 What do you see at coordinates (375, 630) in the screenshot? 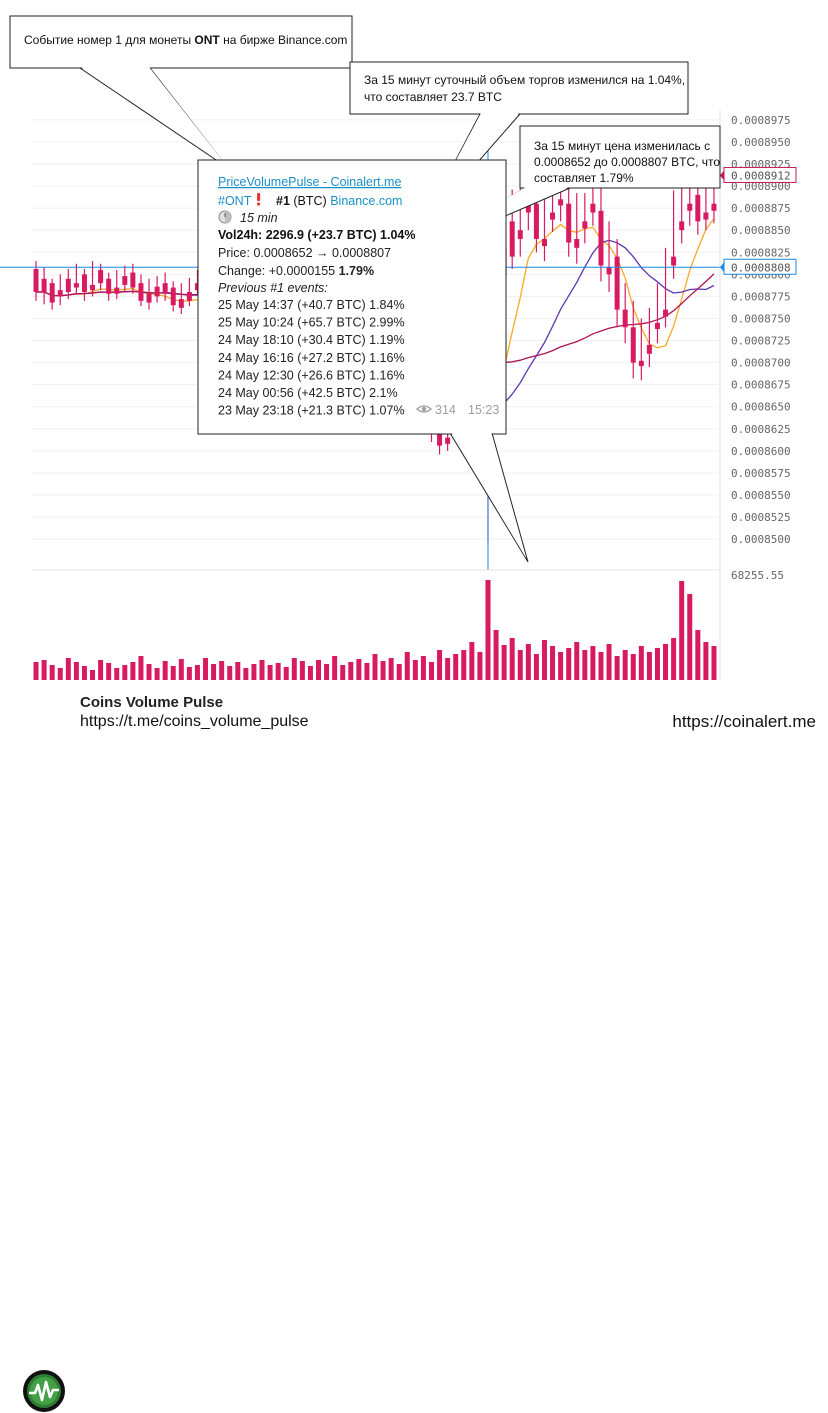
I see `volume-series` at bounding box center [375, 630].